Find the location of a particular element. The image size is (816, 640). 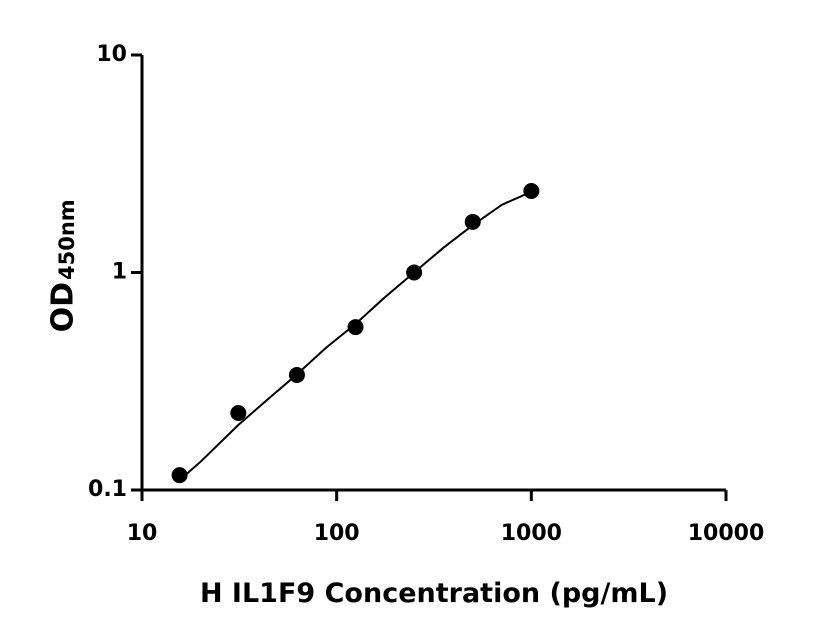

x-tick-label: 1000 is located at coordinates (531, 533).